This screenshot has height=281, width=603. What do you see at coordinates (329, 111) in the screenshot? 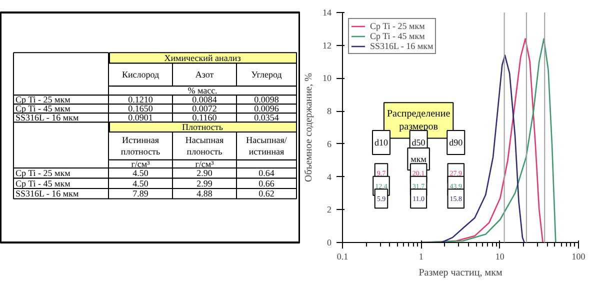
I see `y-tick-label: 8` at bounding box center [329, 111].